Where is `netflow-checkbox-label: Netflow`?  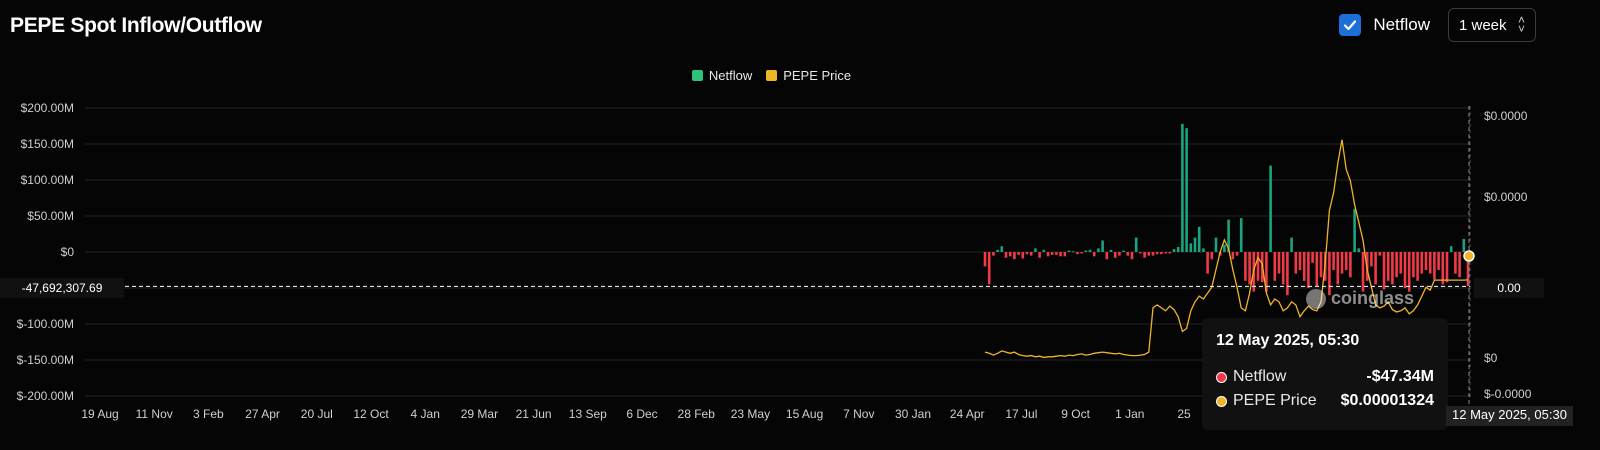 netflow-checkbox-label: Netflow is located at coordinates (1401, 24).